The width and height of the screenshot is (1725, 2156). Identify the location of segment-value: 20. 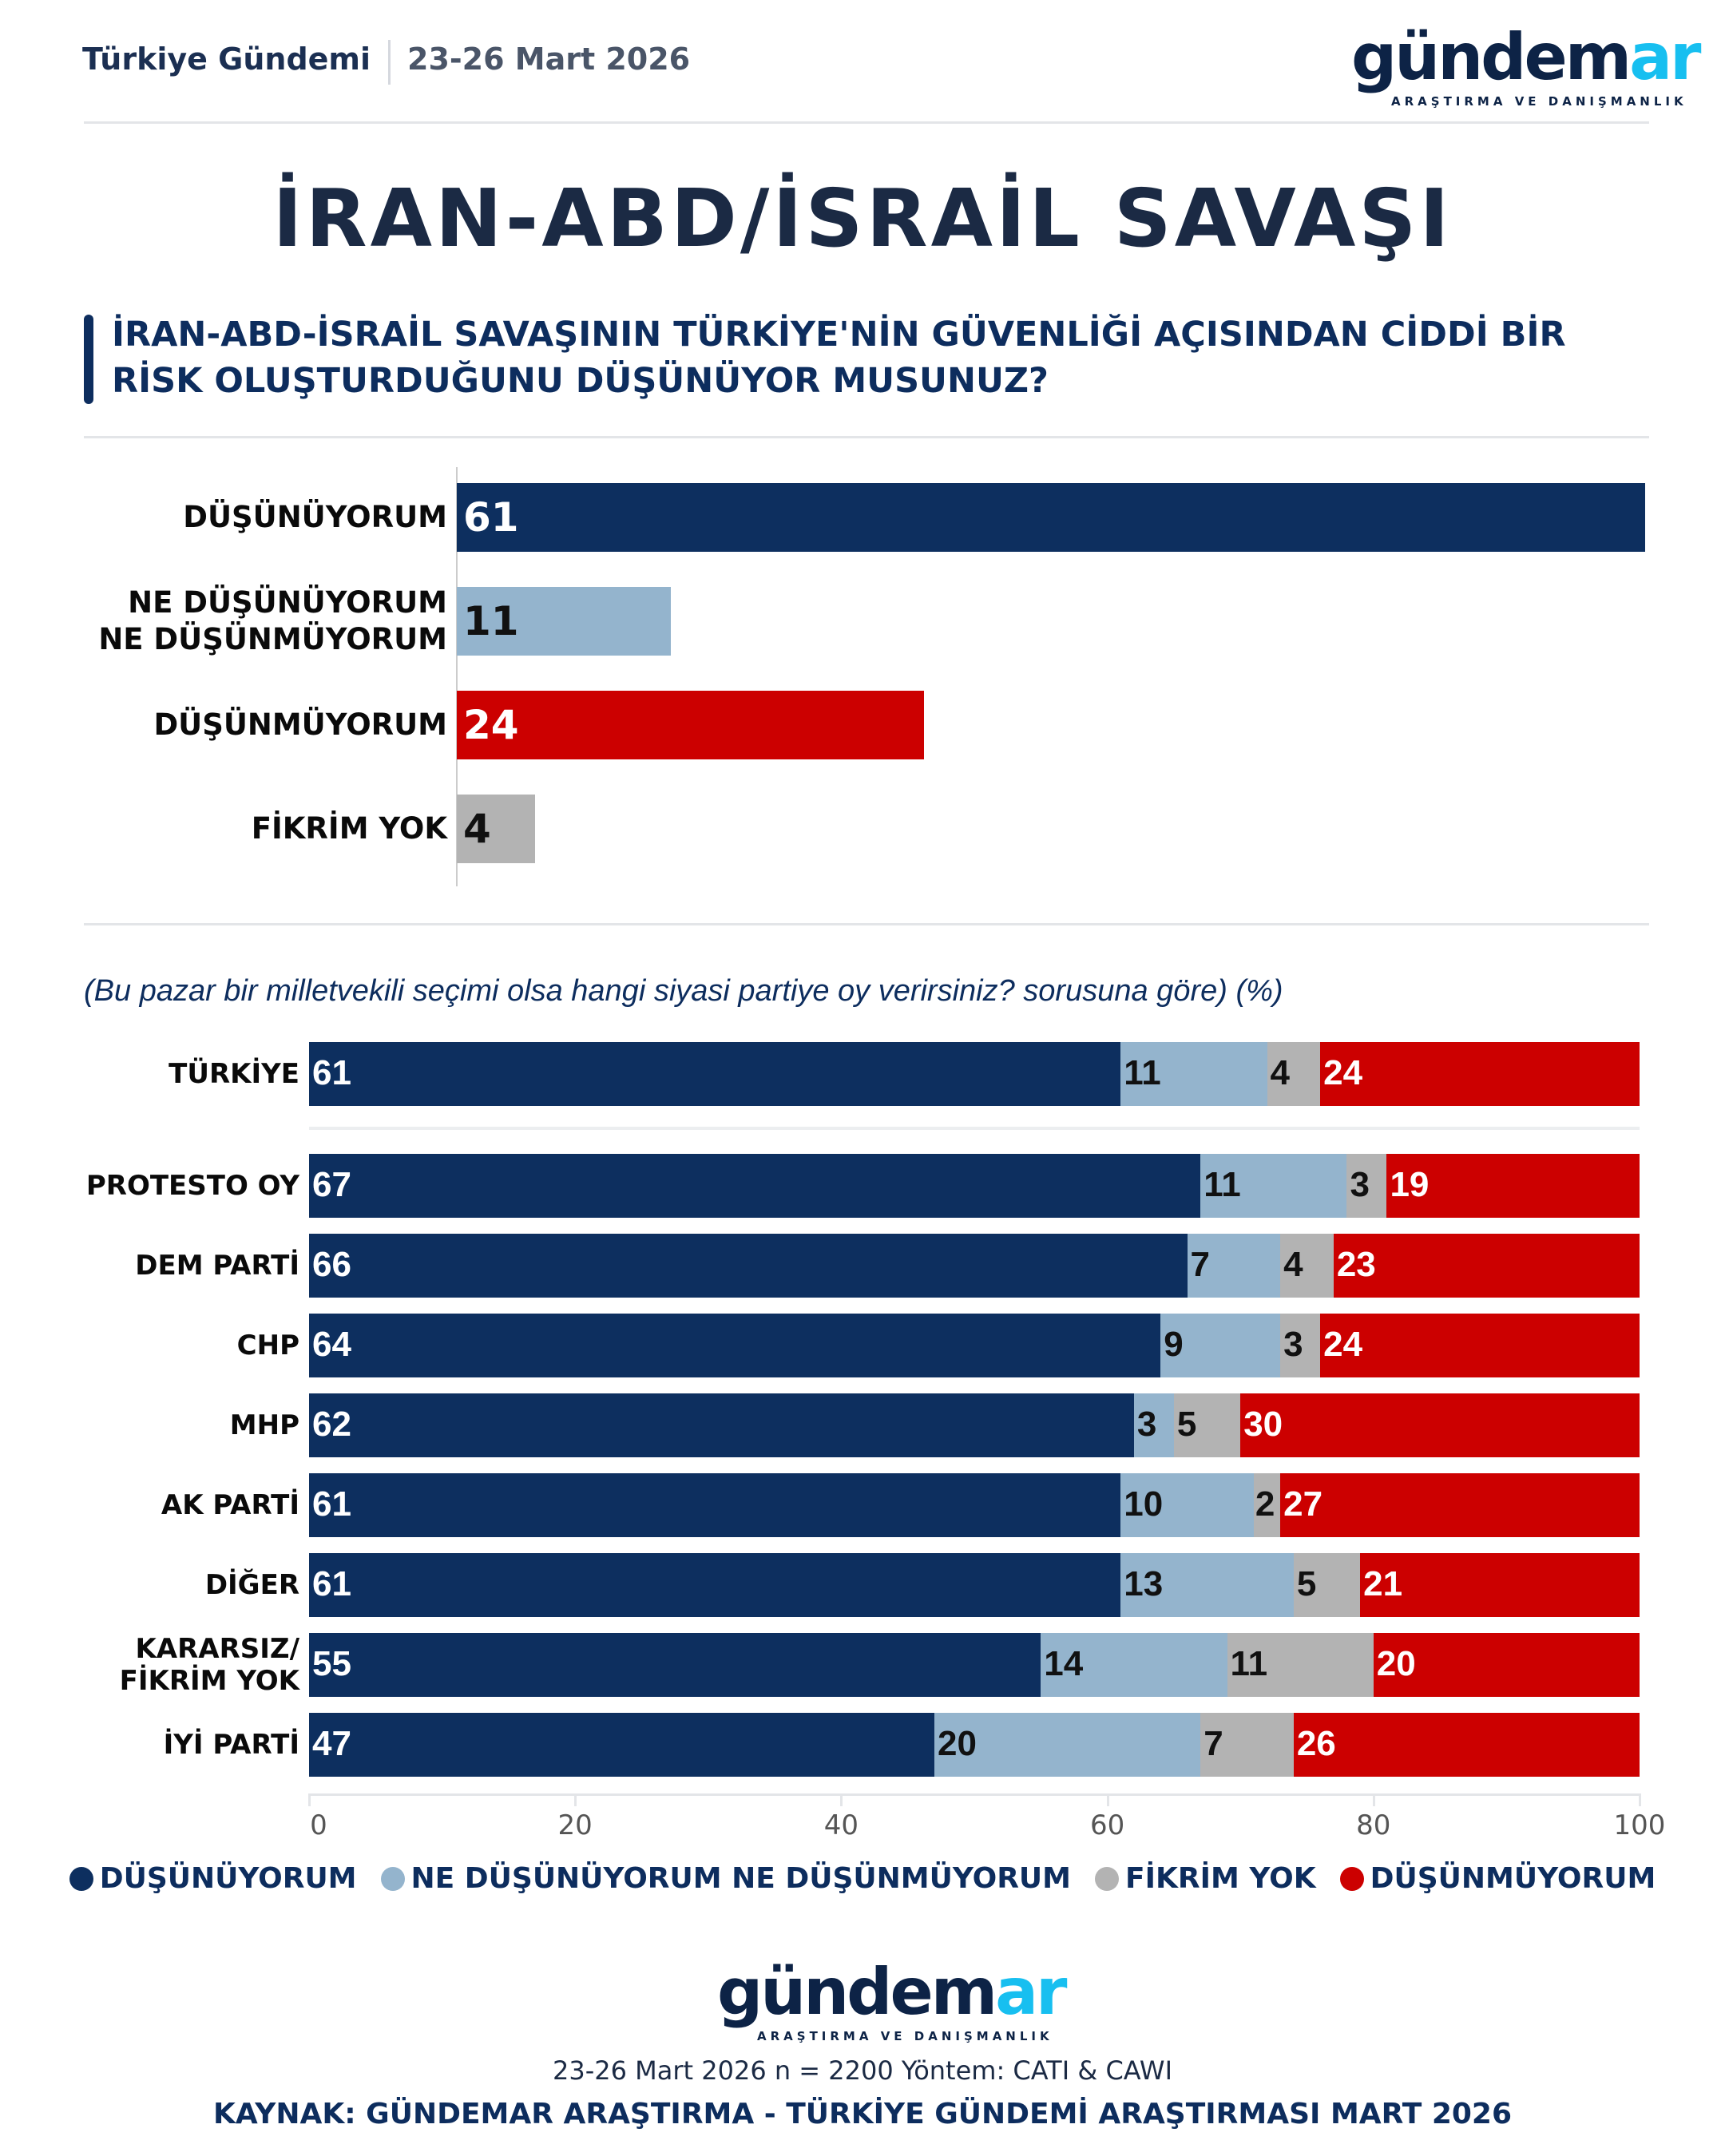
(1396, 1663).